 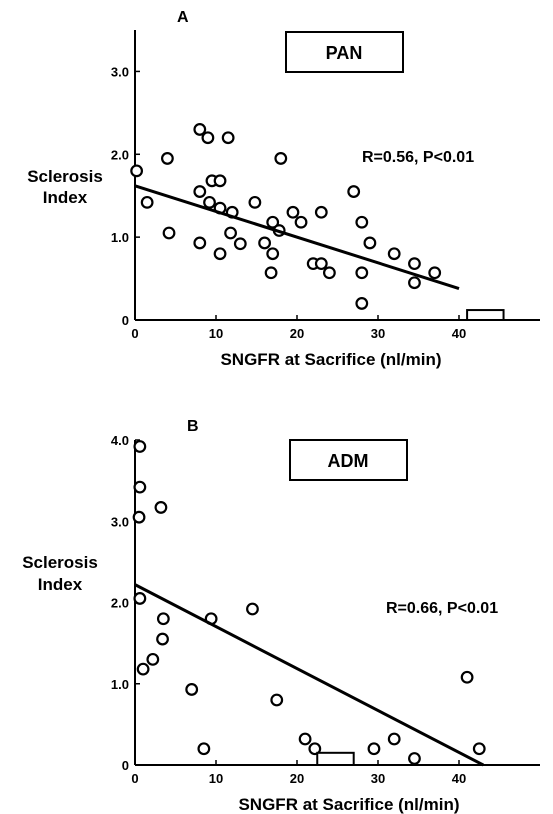 I want to click on panel-b-letter: B, so click(x=193, y=426).